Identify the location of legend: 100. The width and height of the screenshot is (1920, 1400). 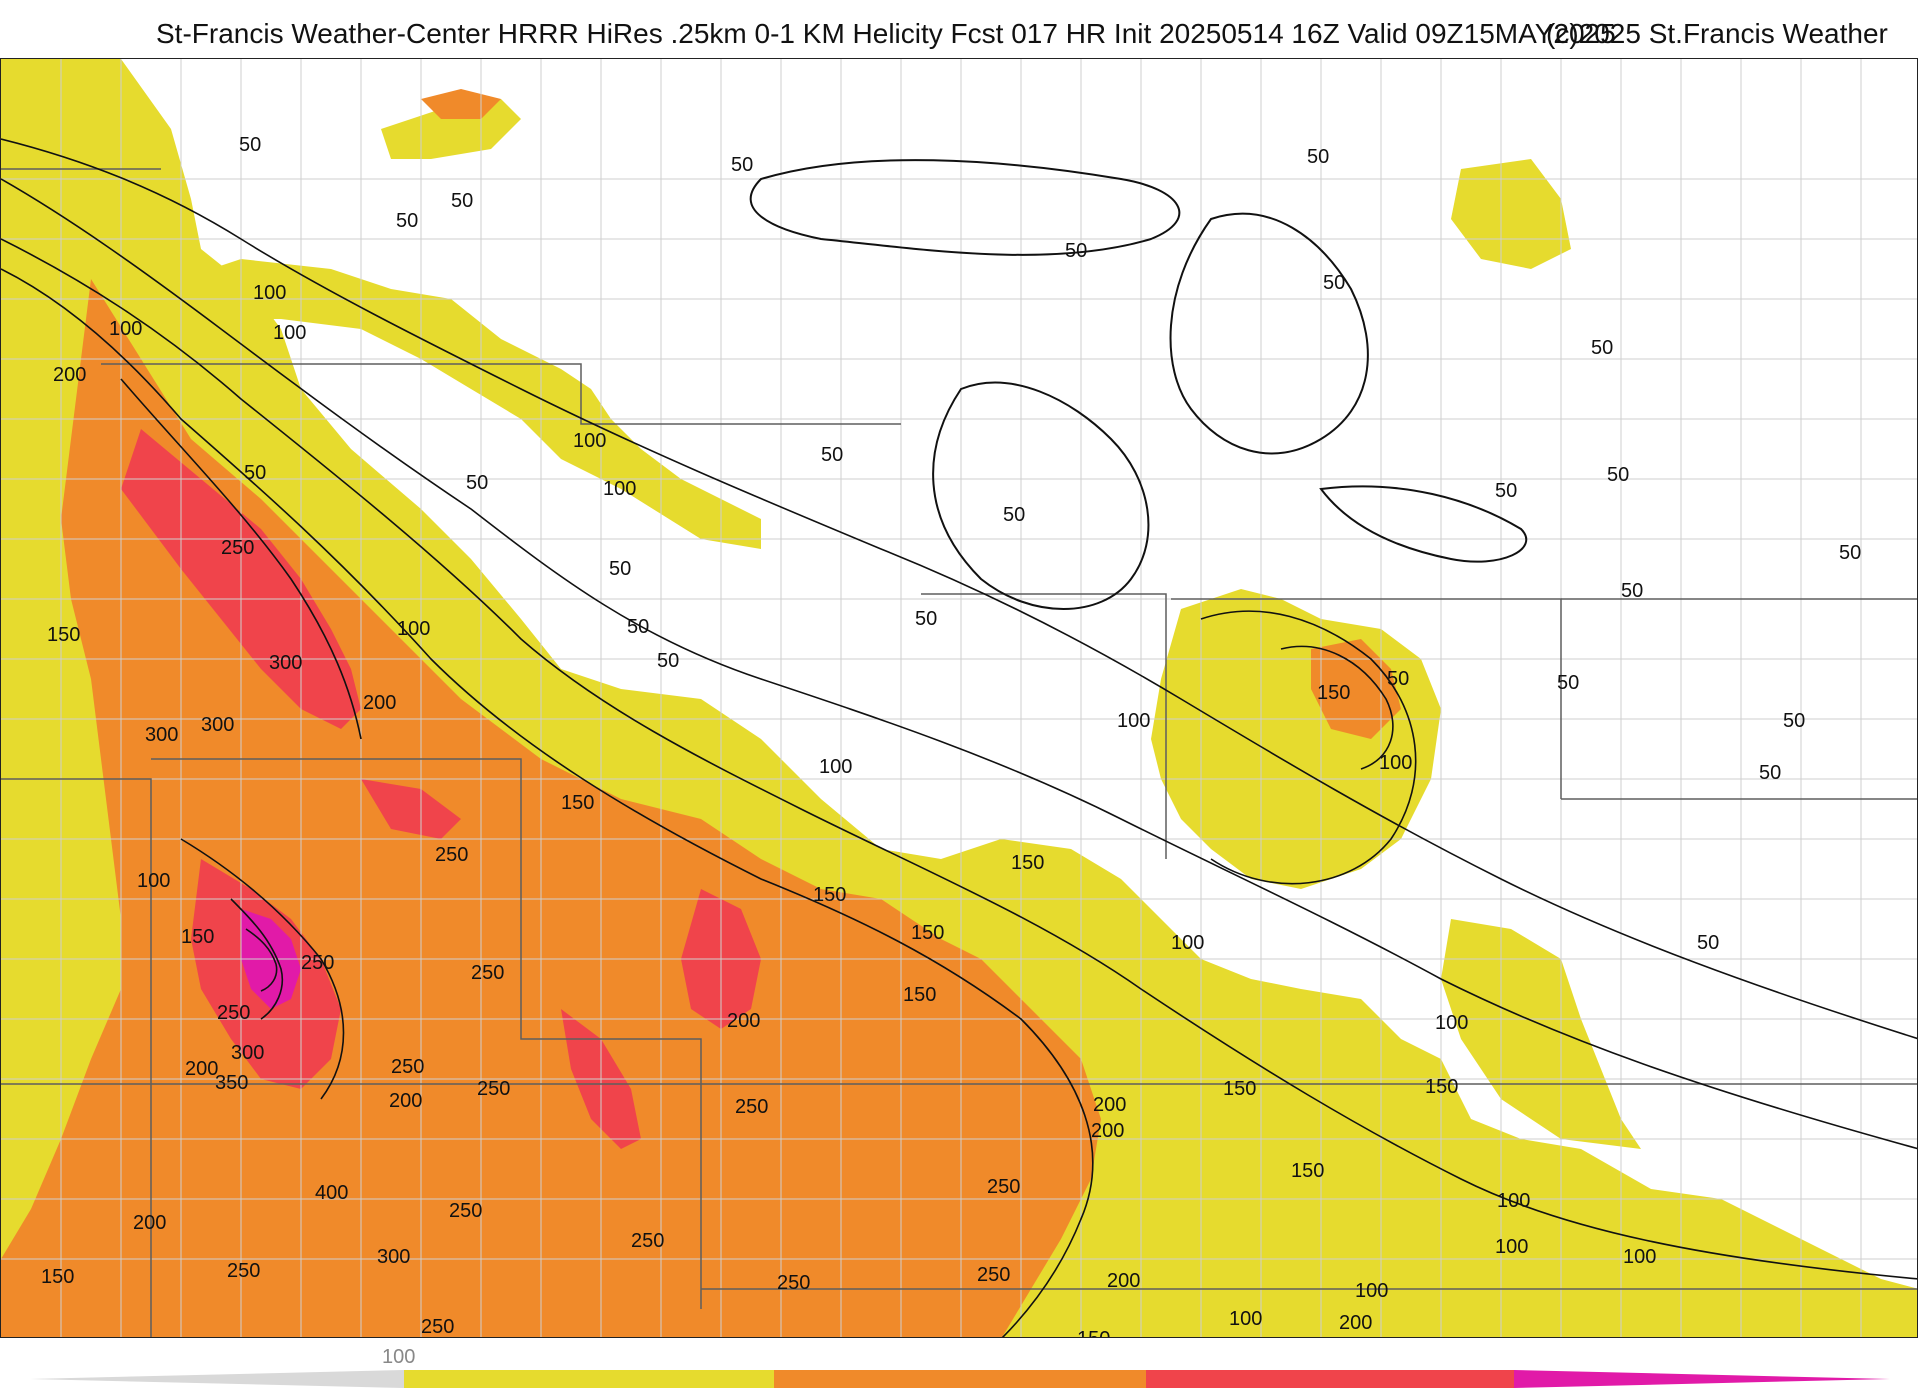
(960, 1371).